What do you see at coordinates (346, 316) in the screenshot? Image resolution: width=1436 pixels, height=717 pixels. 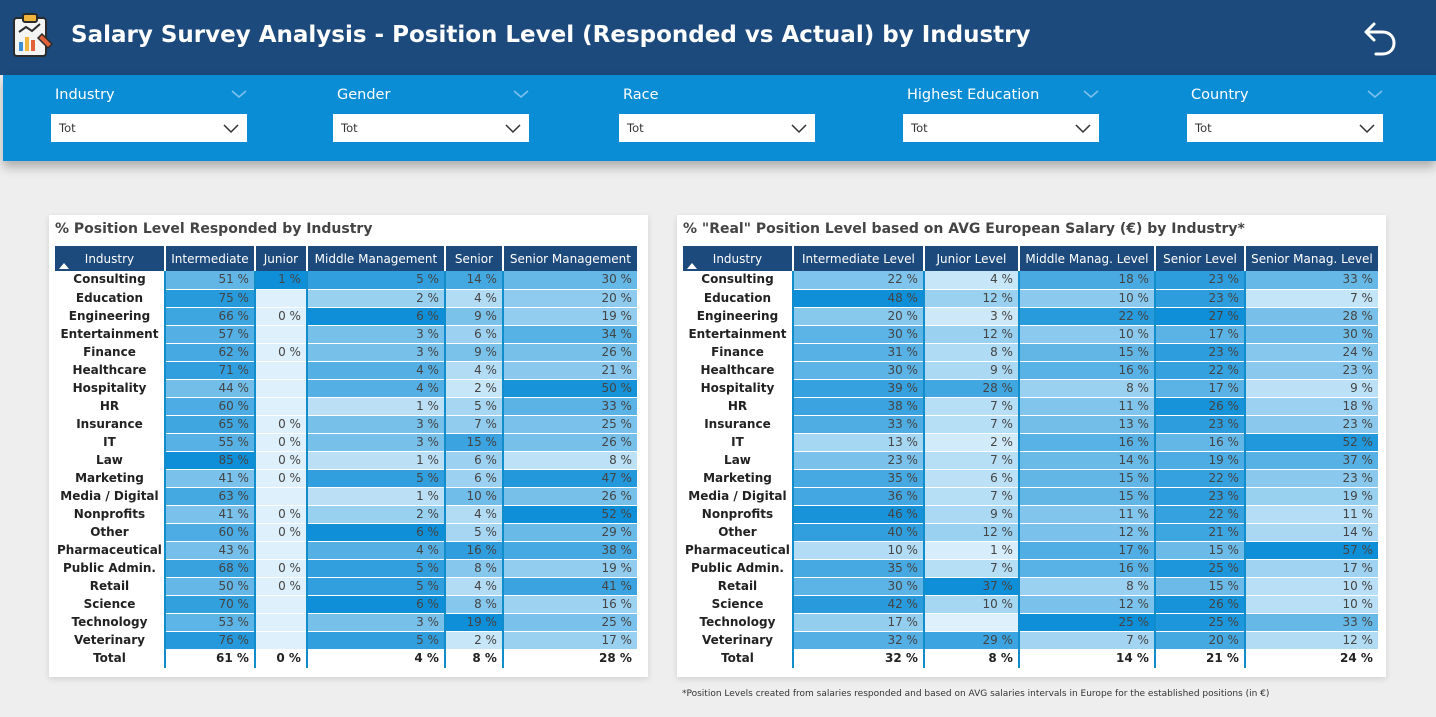 I see `table-row: Engineering 66 % 0 % 6 % 9 % 19 %` at bounding box center [346, 316].